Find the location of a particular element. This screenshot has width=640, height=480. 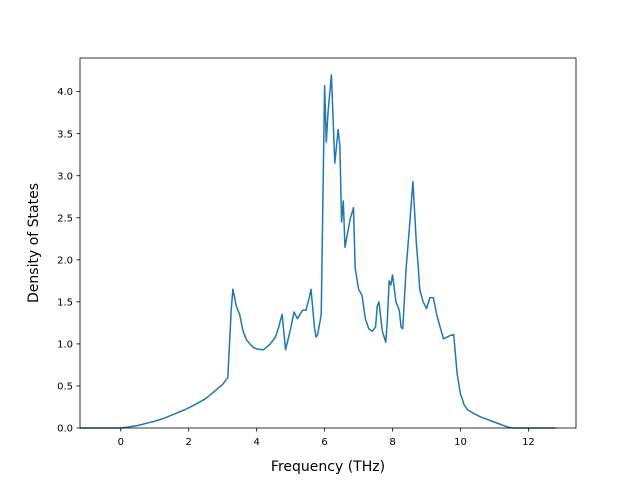

y-tick-label: 2.5 is located at coordinates (65, 218).